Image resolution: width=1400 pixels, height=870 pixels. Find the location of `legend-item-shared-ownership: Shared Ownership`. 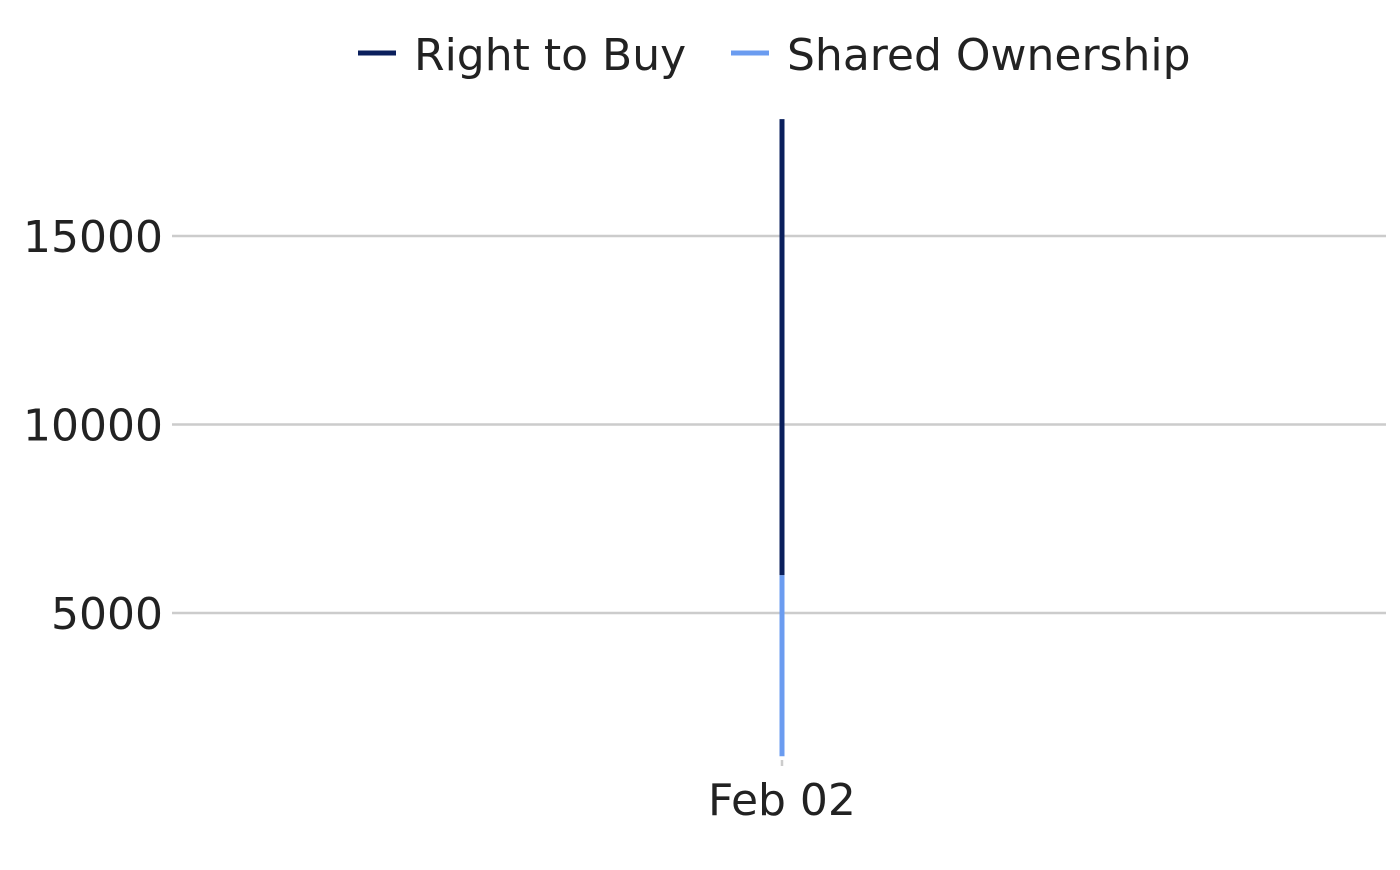

legend-item-shared-ownership: Shared Ownership is located at coordinates (961, 55).